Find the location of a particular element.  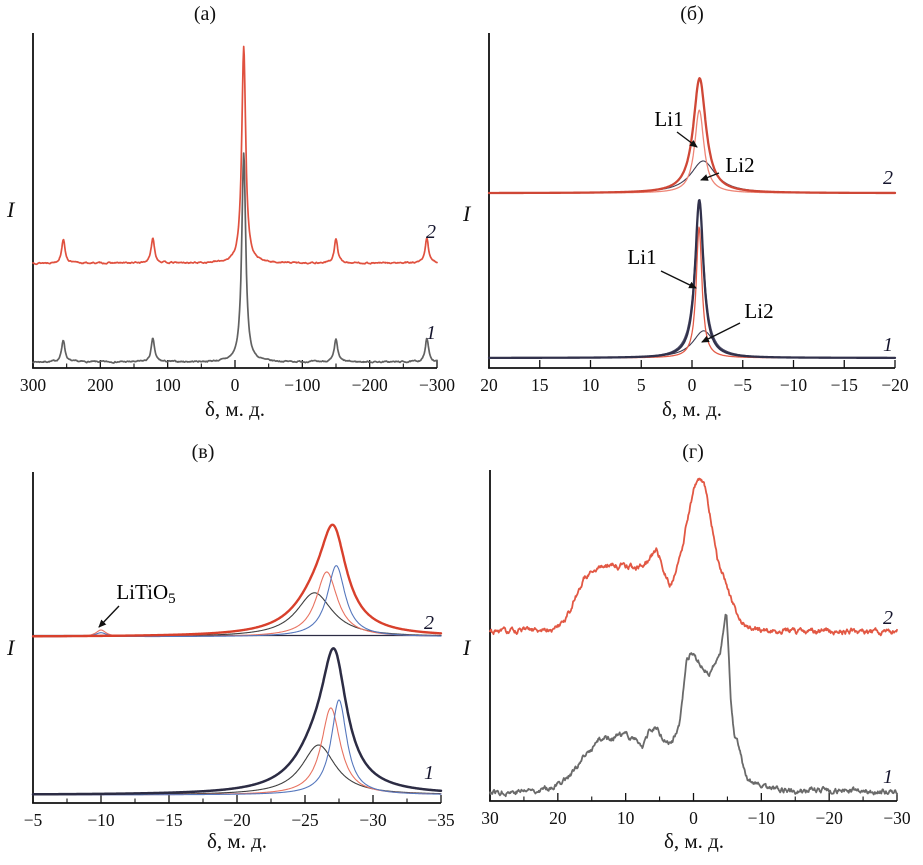

x-tick-label: 15 is located at coordinates (540, 385).